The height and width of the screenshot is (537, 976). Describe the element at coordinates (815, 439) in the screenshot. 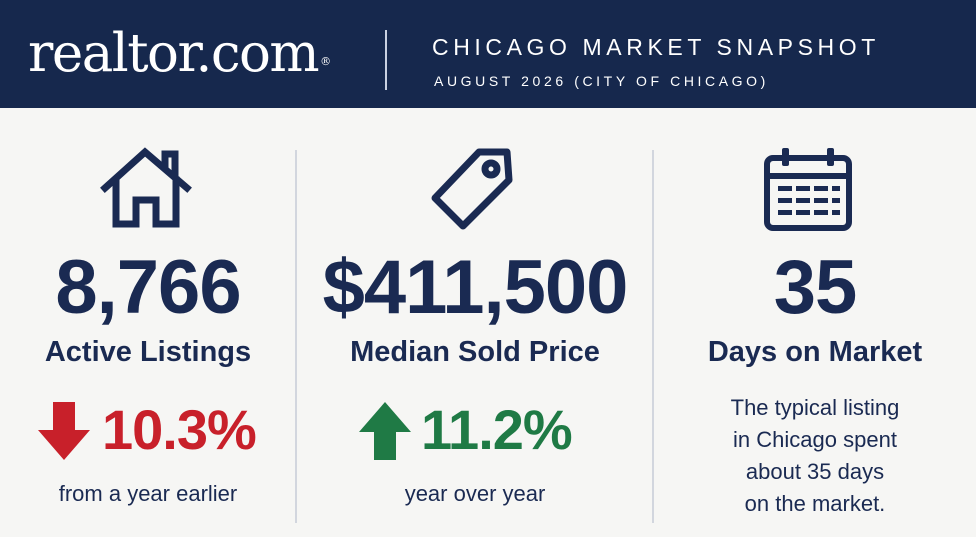

I see `description-line: in Chicago spent` at that location.